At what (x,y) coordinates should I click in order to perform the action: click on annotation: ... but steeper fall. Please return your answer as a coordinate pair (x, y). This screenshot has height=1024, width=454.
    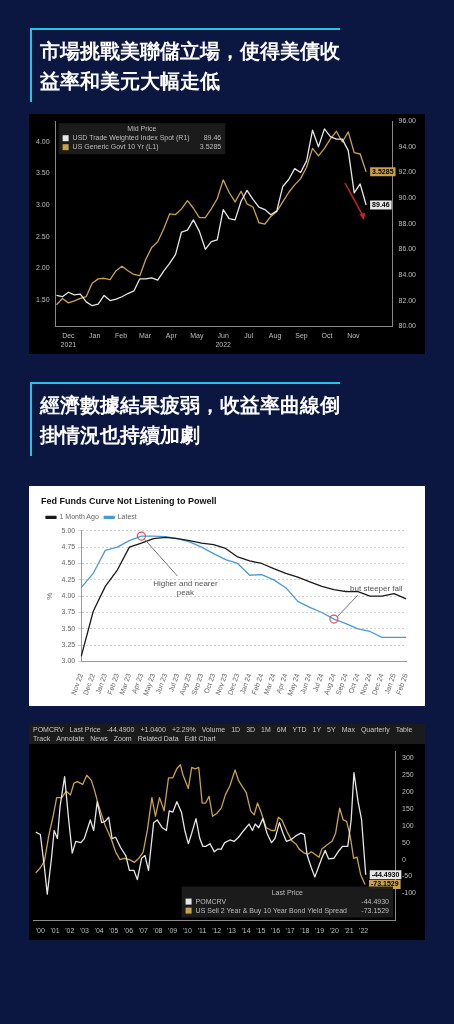
    Looking at the image, I should click on (372, 589).